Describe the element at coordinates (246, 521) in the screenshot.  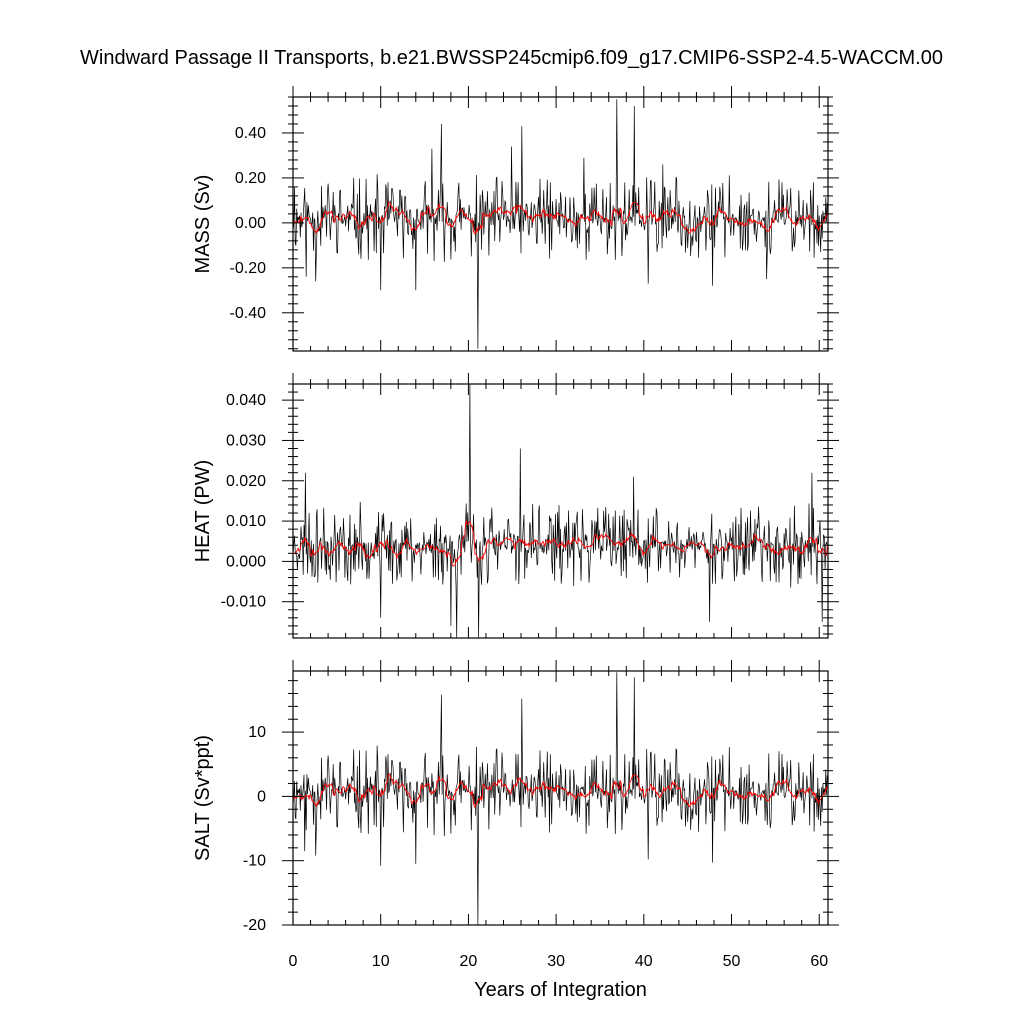
I see `y-tick-label: 0.010` at that location.